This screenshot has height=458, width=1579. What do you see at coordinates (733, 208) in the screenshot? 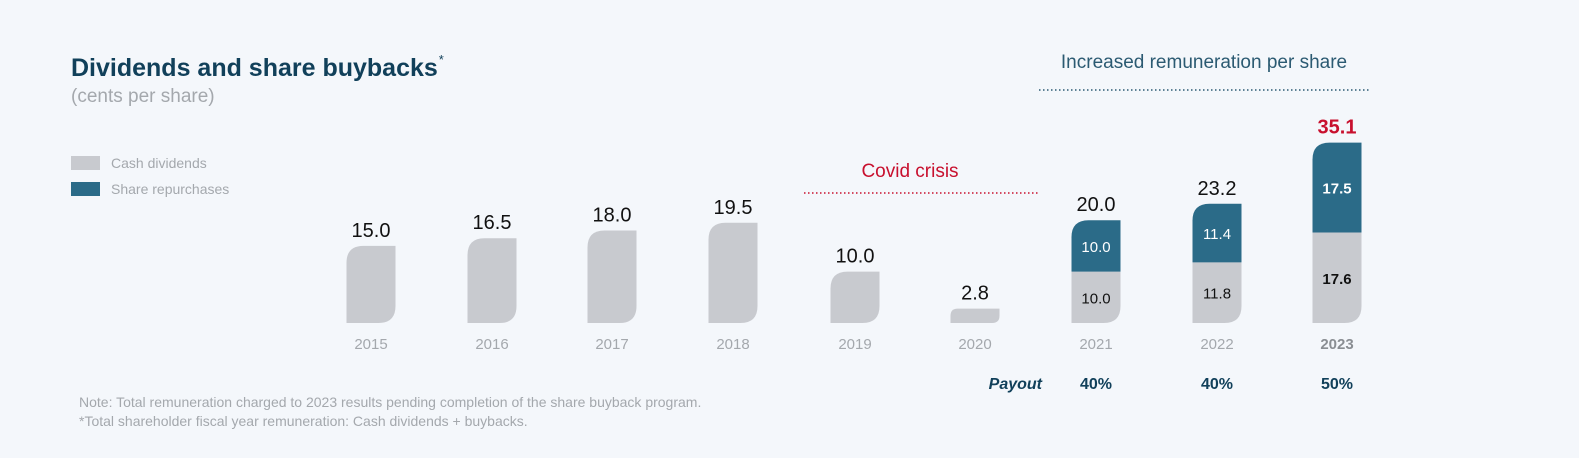
I see `total-label-2018: 19.5` at bounding box center [733, 208].